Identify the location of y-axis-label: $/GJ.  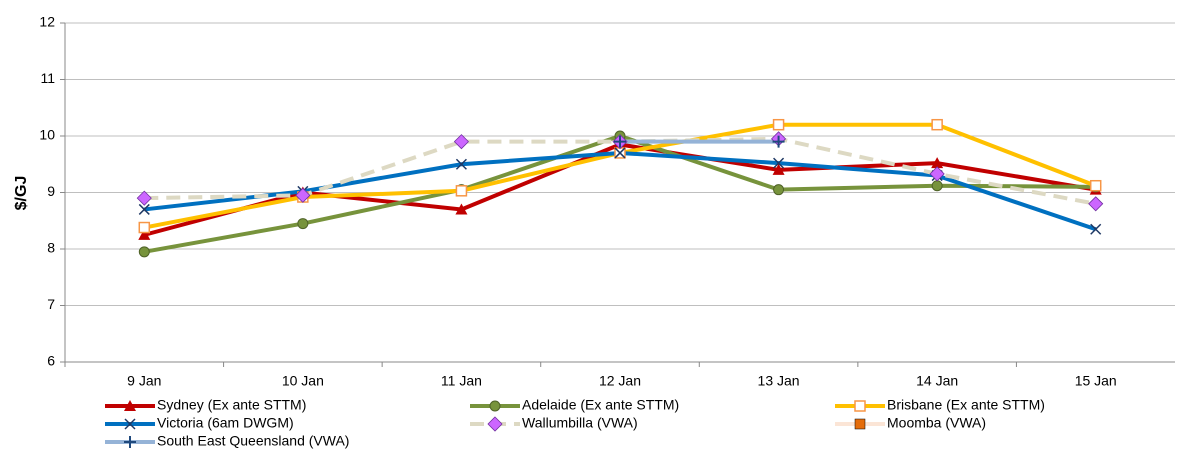
(21, 193).